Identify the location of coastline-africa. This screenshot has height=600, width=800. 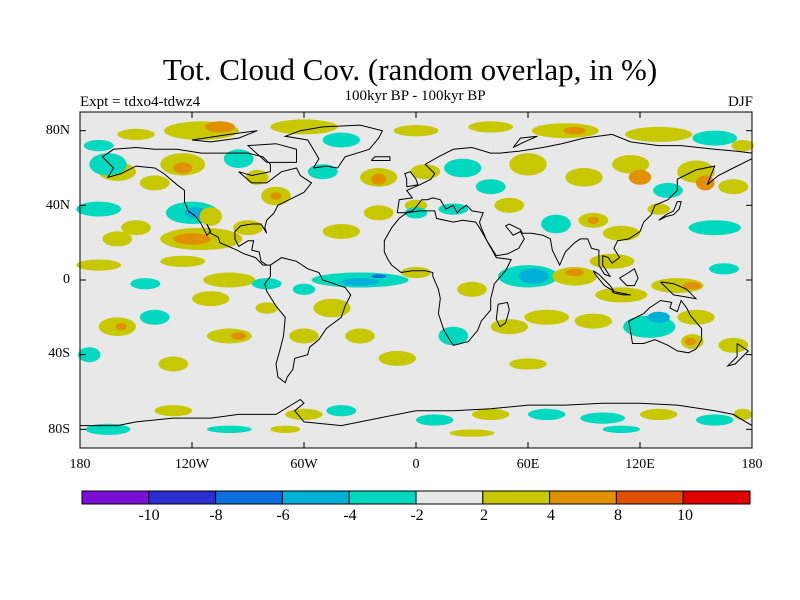
(447, 278).